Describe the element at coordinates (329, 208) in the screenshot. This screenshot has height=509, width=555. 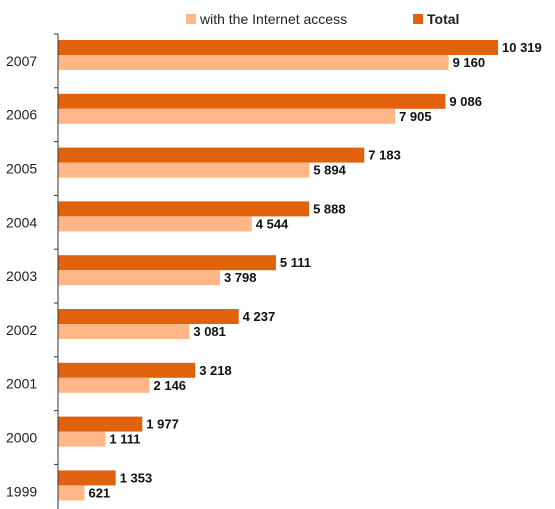
I see `data-label-total-2004: 5 888` at that location.